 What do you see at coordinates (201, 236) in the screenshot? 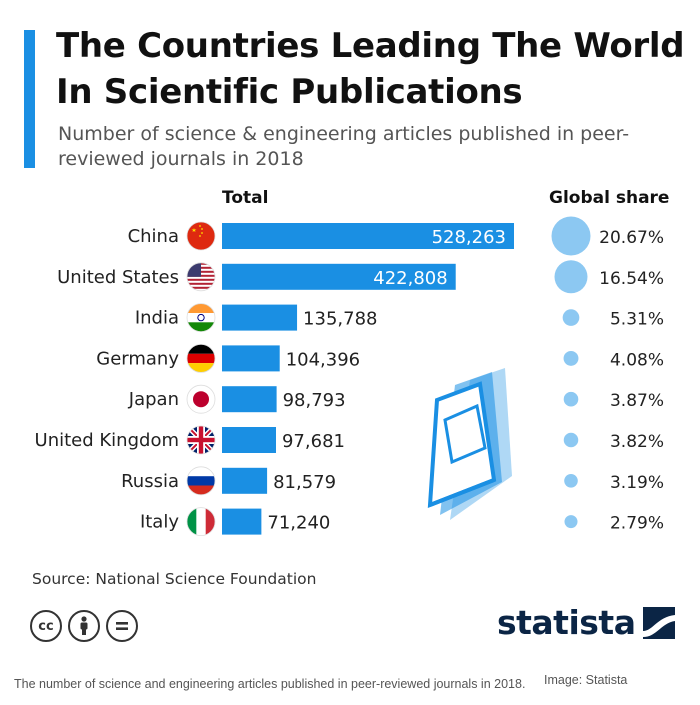
I see `china-flag-icon` at bounding box center [201, 236].